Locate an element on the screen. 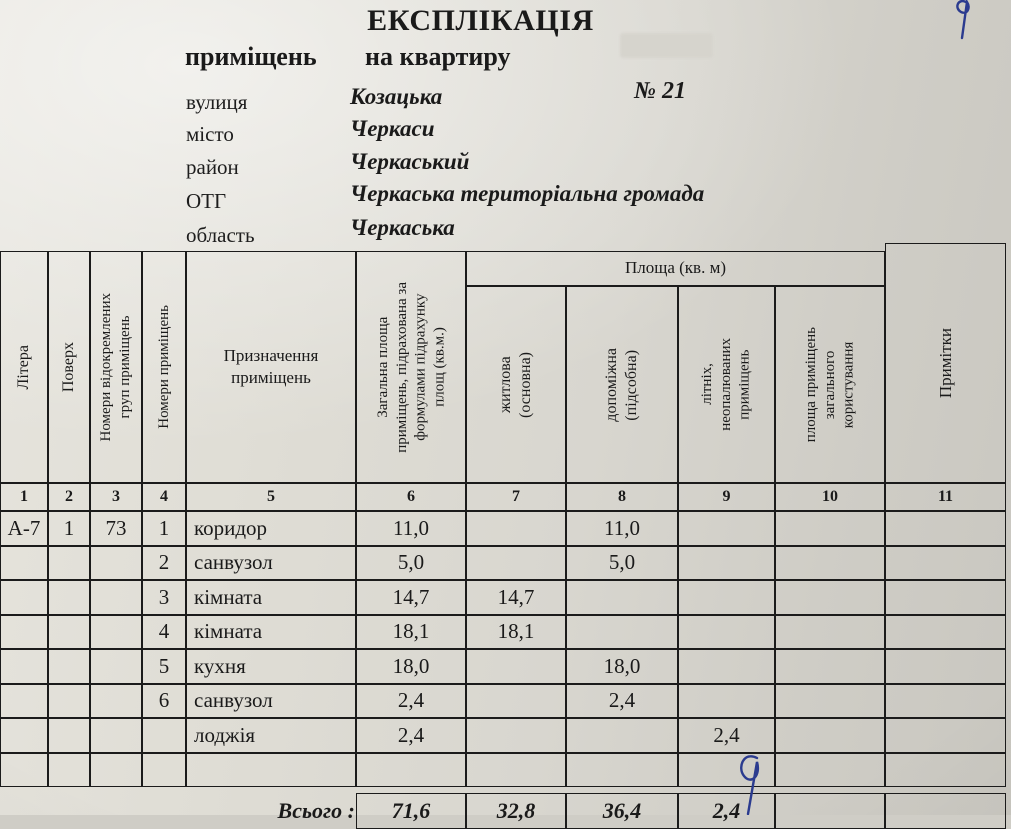 The height and width of the screenshot is (829, 1011). field-value-city: Черкаси is located at coordinates (392, 128).